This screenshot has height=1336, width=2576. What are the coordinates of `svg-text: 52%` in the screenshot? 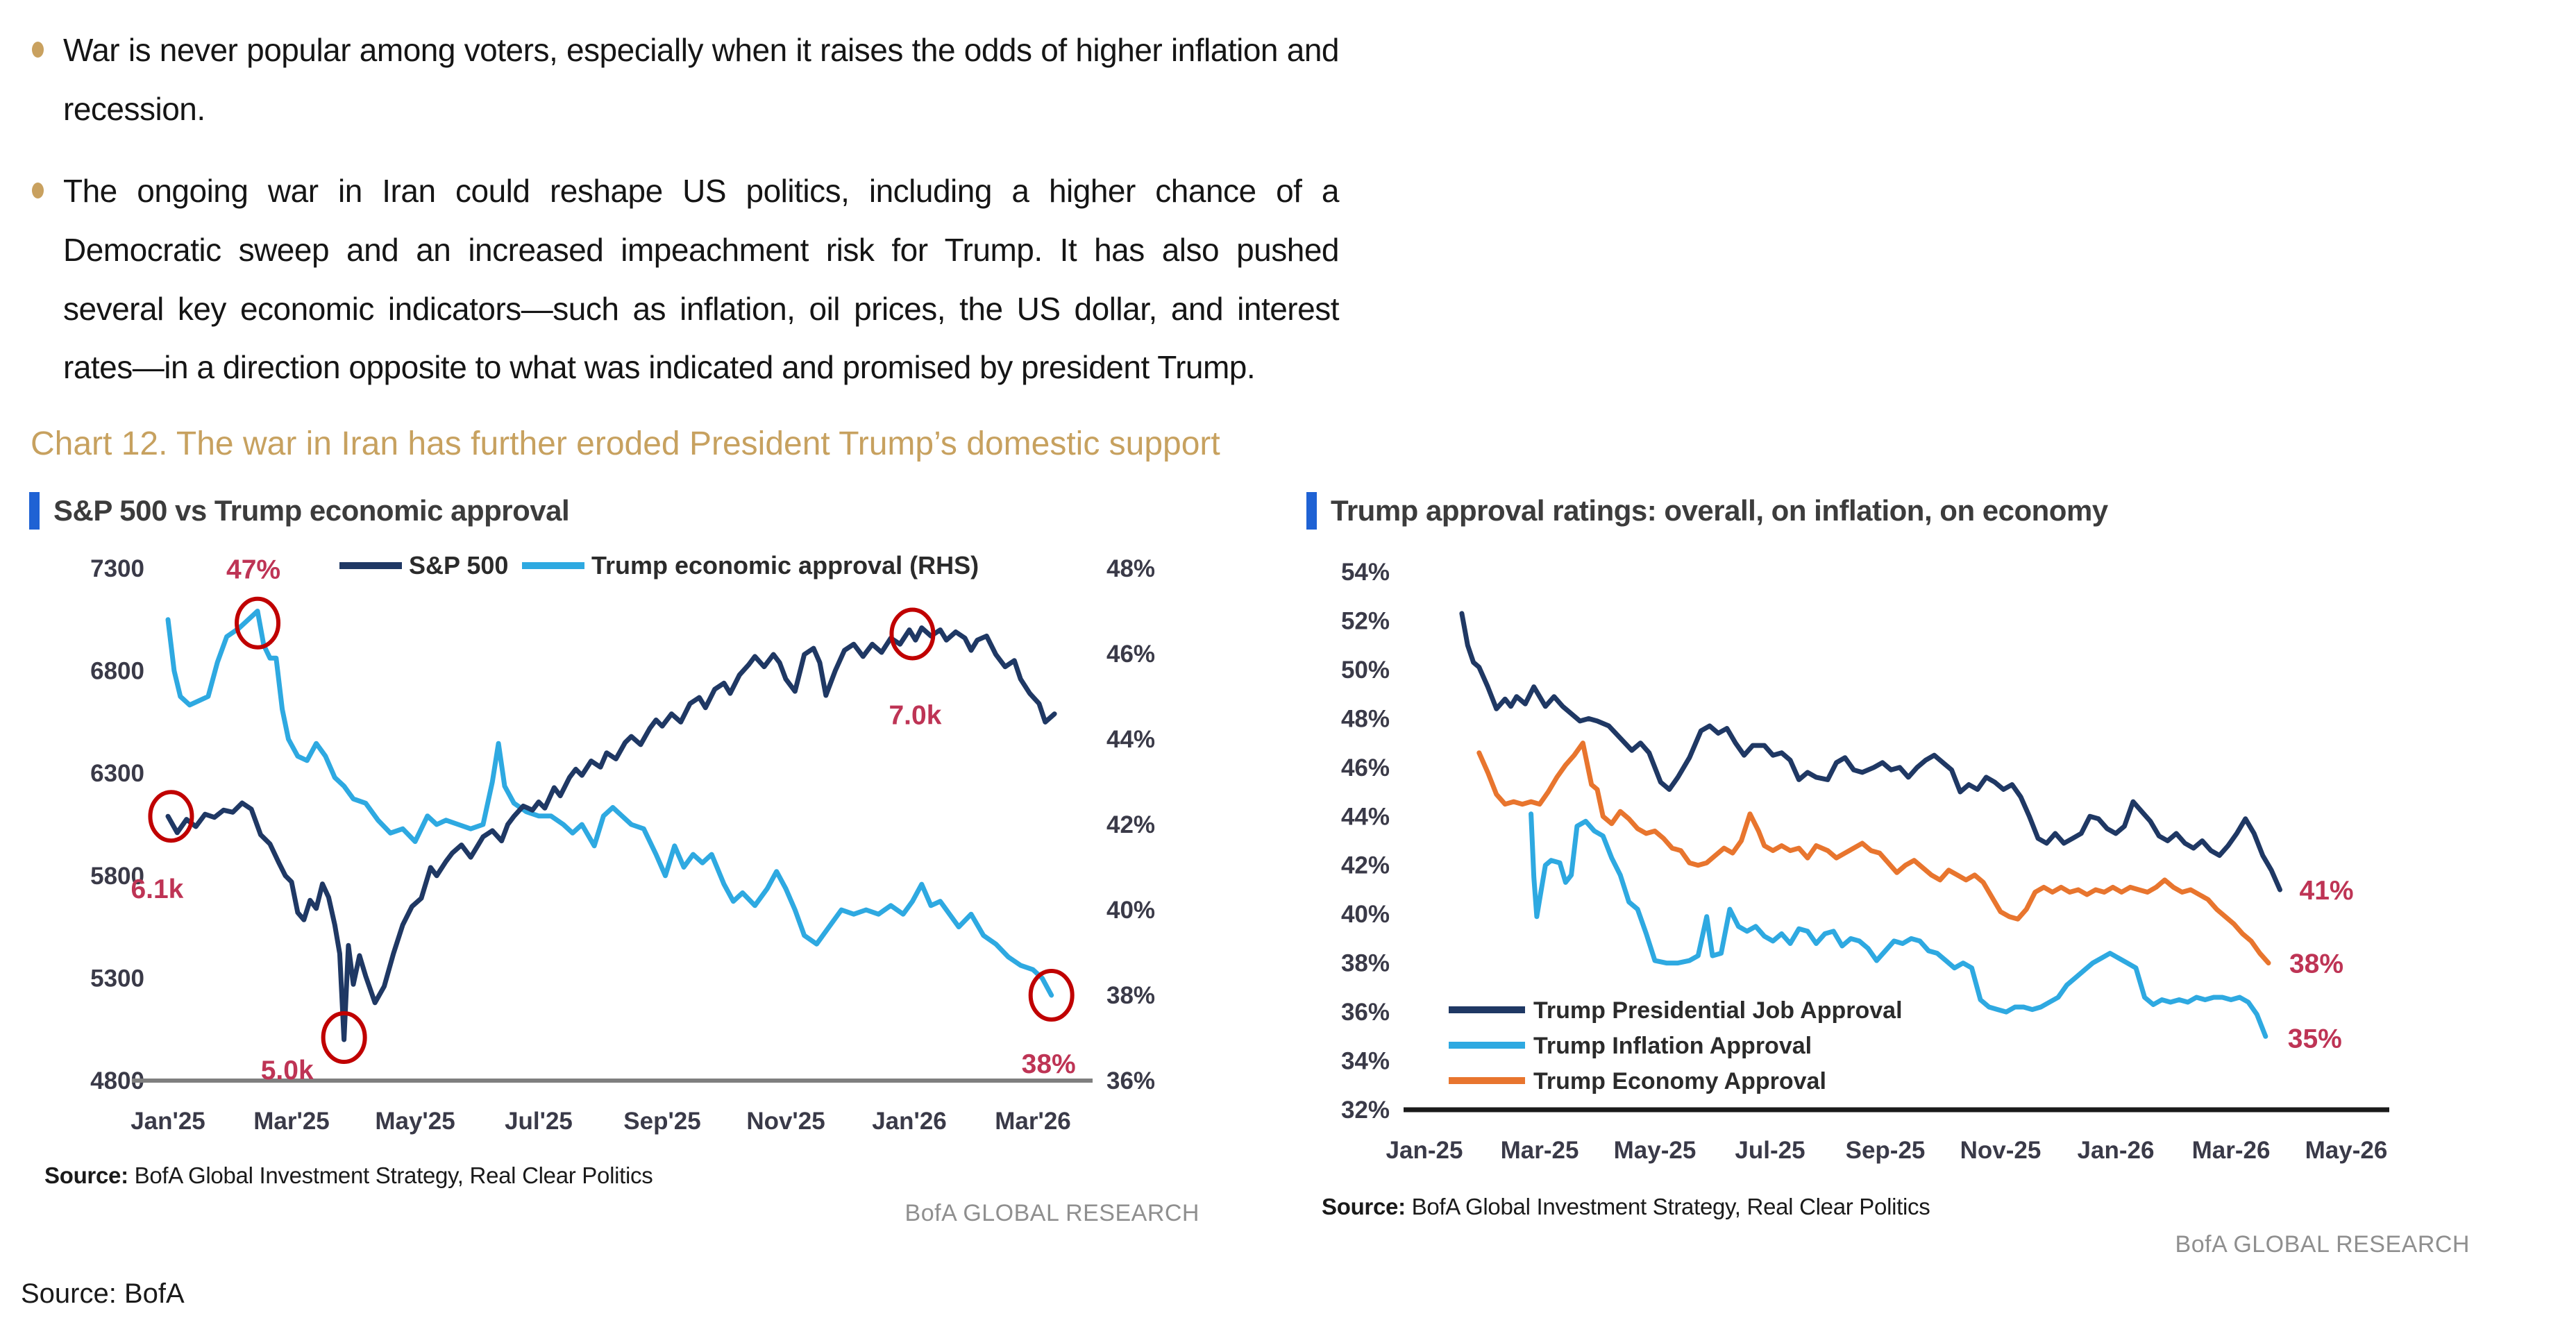 It's located at (1365, 620).